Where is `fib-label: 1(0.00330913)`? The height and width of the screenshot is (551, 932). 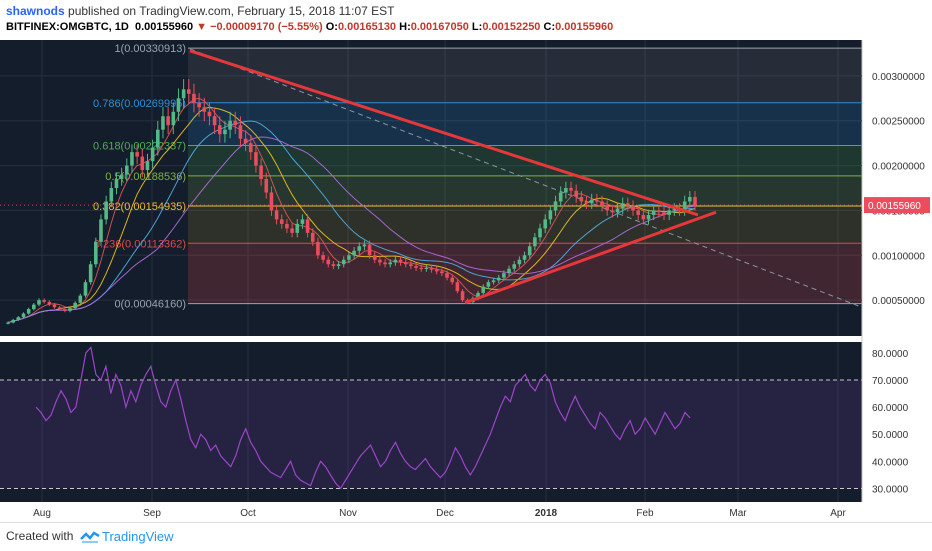 fib-label: 1(0.00330913) is located at coordinates (150, 49).